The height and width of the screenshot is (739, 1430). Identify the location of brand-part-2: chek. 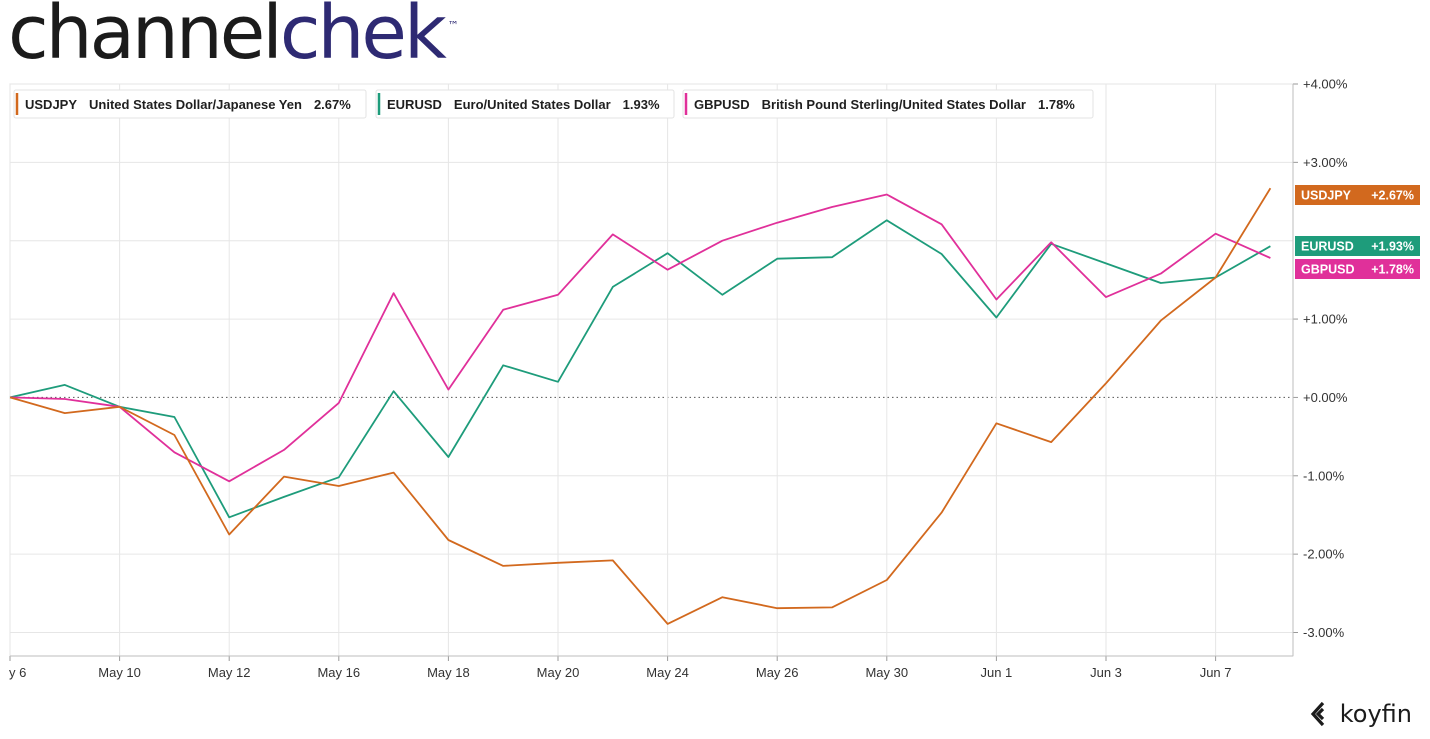
(363, 38).